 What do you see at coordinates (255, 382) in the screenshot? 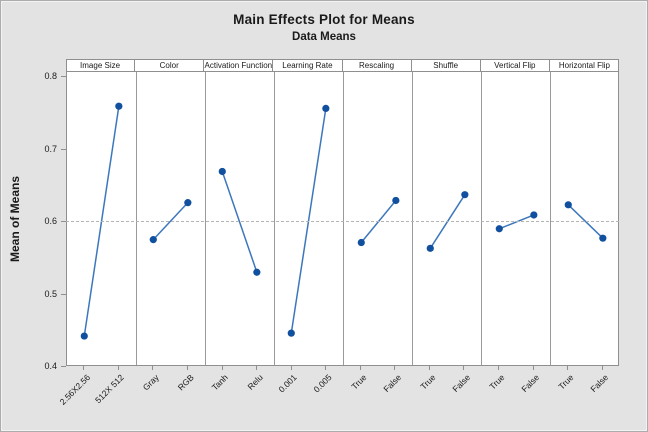
I see `x-tick-label: Relu` at bounding box center [255, 382].